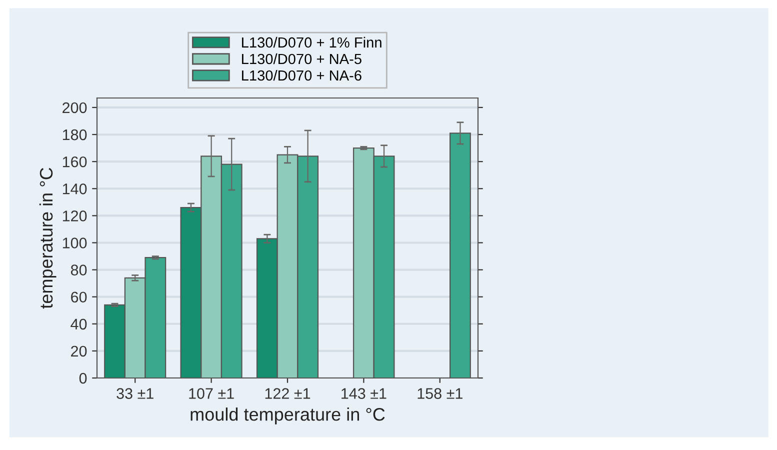 The image size is (777, 450). I want to click on y-tick-label: 140, so click(74, 188).